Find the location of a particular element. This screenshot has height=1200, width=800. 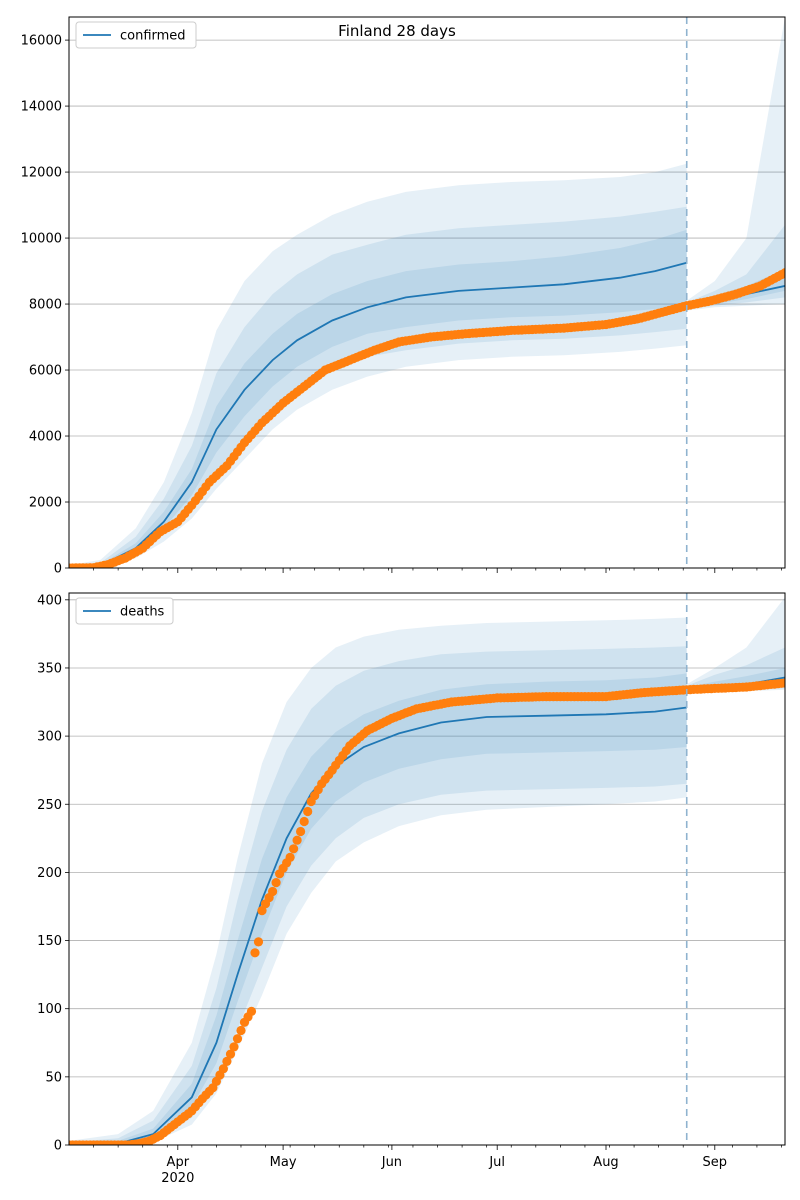

y-tick-label: 10000 is located at coordinates (41, 239).